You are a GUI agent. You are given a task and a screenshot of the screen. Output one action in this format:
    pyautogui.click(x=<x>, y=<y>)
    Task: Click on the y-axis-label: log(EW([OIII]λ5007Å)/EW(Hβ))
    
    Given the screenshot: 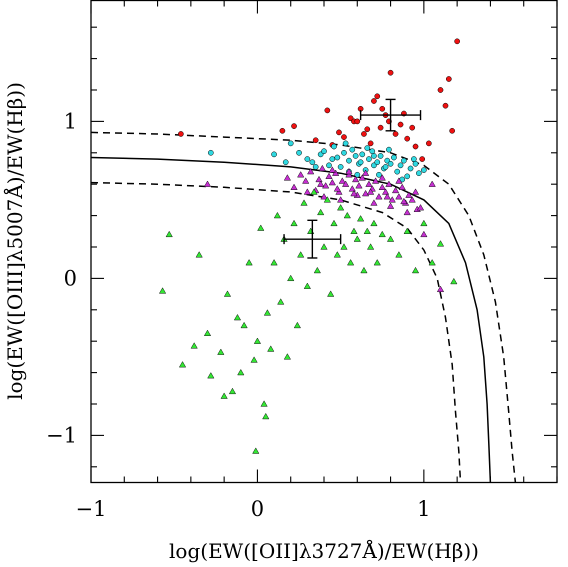 What is the action you would take?
    pyautogui.click(x=14, y=241)
    